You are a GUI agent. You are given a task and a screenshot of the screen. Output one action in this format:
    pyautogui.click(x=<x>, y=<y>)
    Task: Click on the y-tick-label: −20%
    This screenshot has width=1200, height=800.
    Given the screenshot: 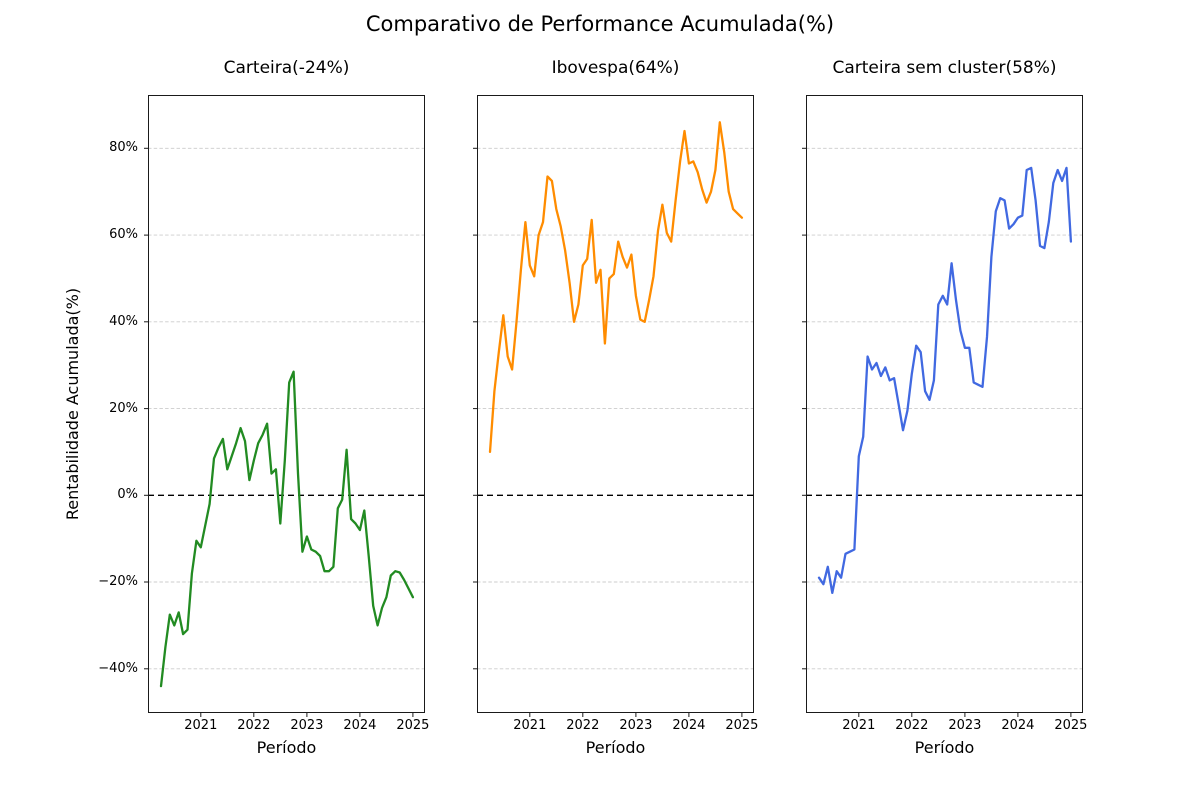 What is the action you would take?
    pyautogui.click(x=118, y=581)
    